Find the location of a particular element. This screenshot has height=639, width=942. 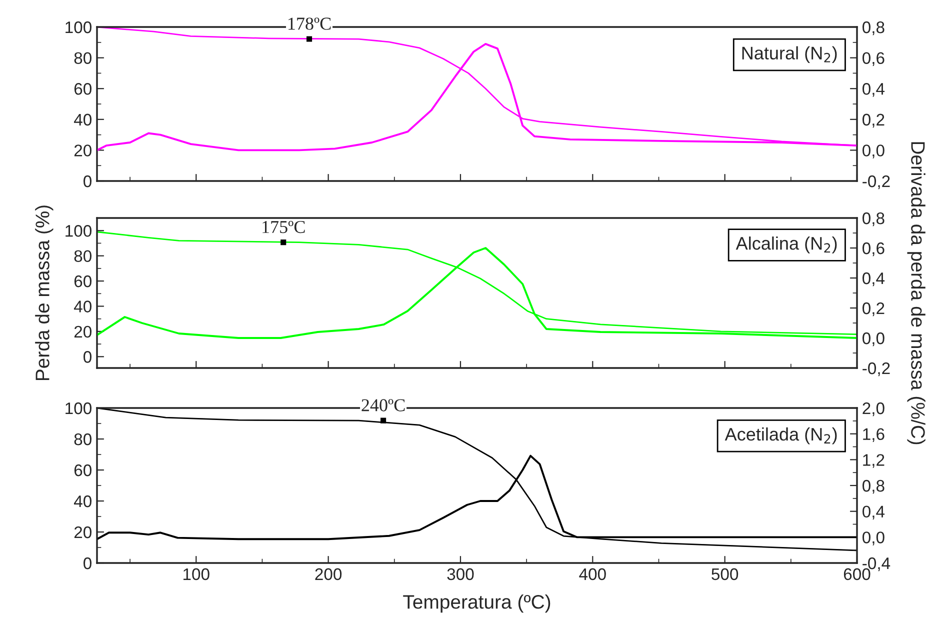

x-tick-label: 100 is located at coordinates (197, 574).